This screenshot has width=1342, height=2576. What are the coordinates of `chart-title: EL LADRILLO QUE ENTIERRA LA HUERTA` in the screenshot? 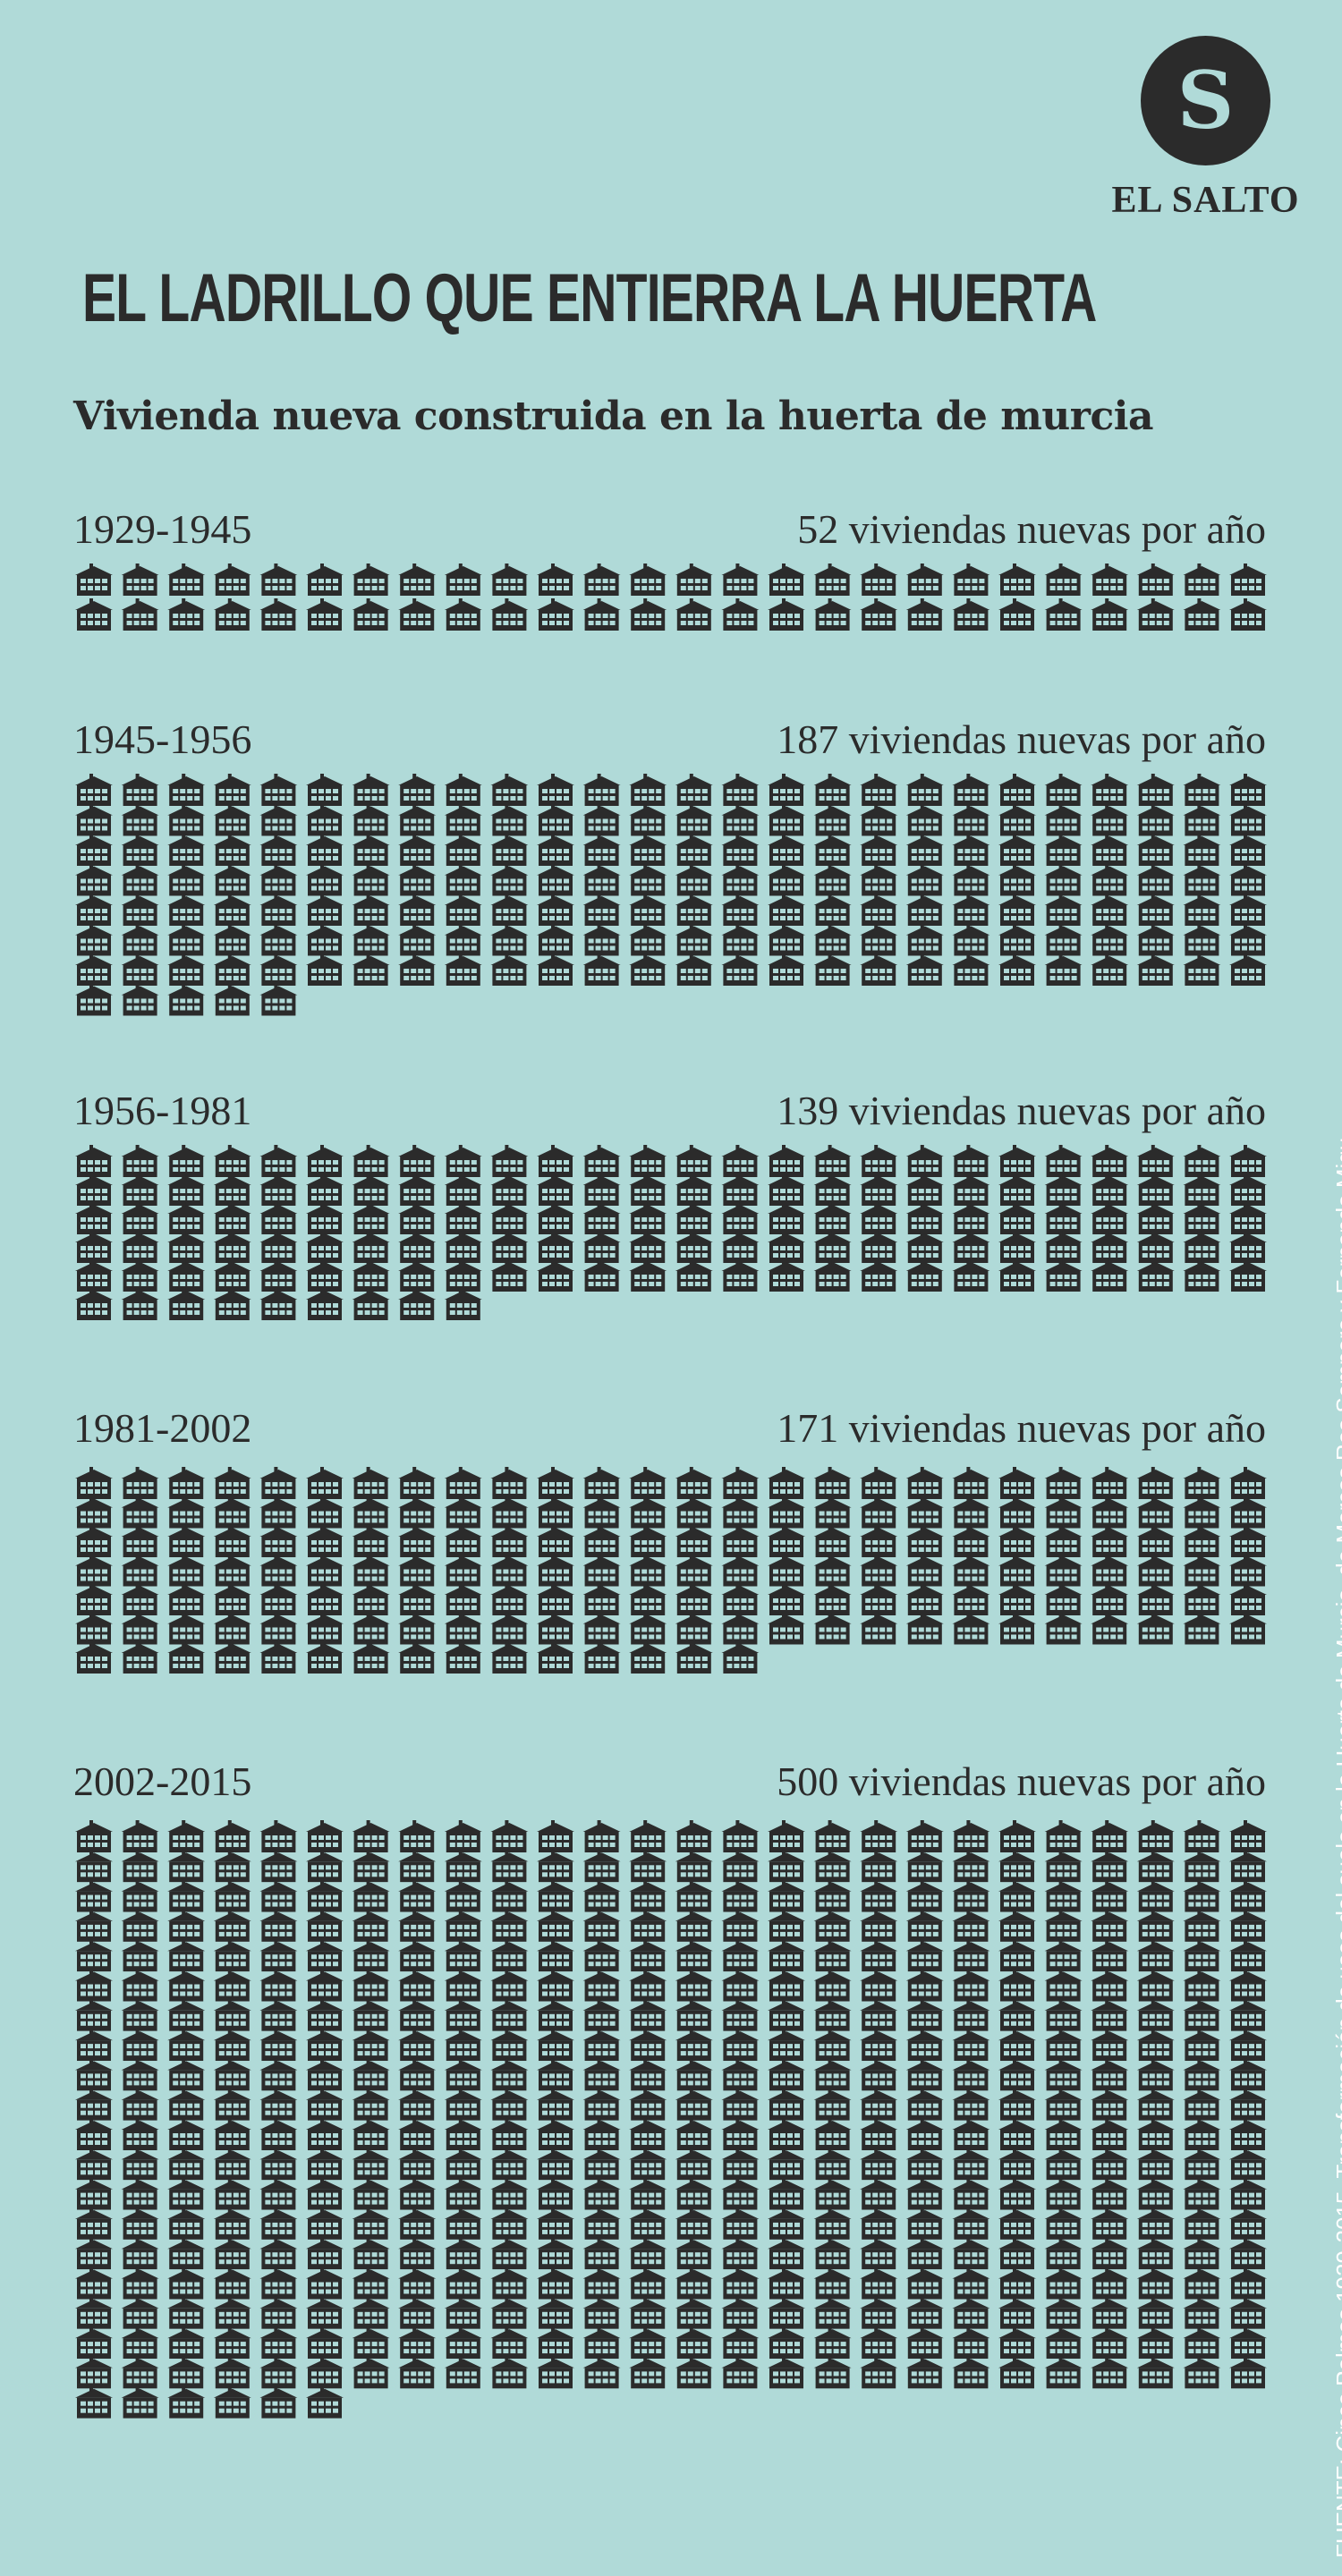 It's located at (590, 298).